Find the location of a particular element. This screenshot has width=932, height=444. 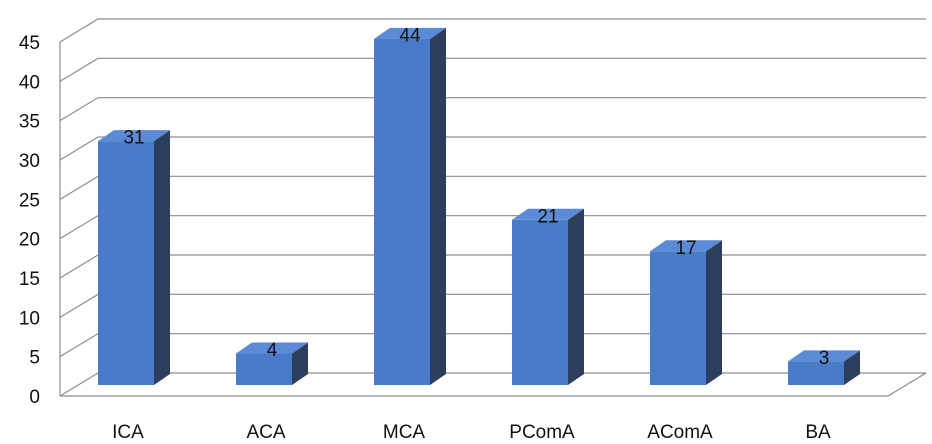

x-tick-label: MCA is located at coordinates (404, 432).